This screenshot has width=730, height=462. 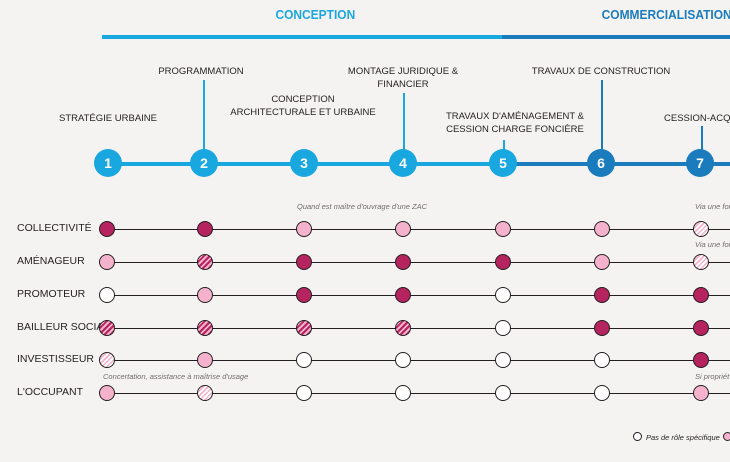 I want to click on stage-label-7: CESSION-ACQUIS, so click(x=697, y=118).